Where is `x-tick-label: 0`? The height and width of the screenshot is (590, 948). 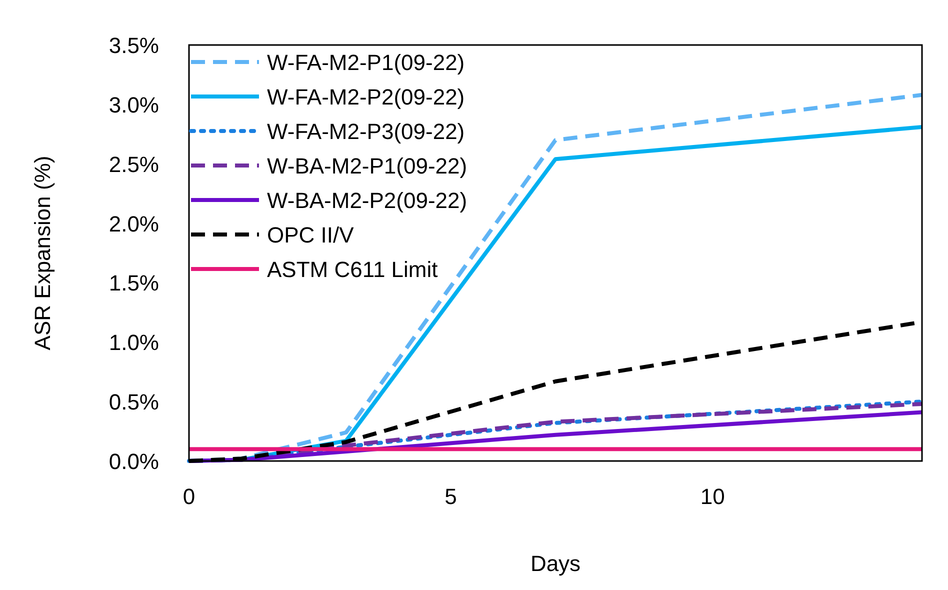
x-tick-label: 0 is located at coordinates (189, 496).